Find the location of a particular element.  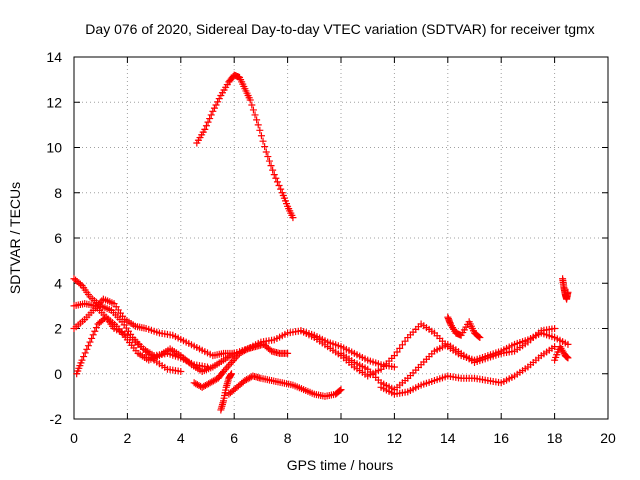

y-tick-label: 2 is located at coordinates (58, 329).